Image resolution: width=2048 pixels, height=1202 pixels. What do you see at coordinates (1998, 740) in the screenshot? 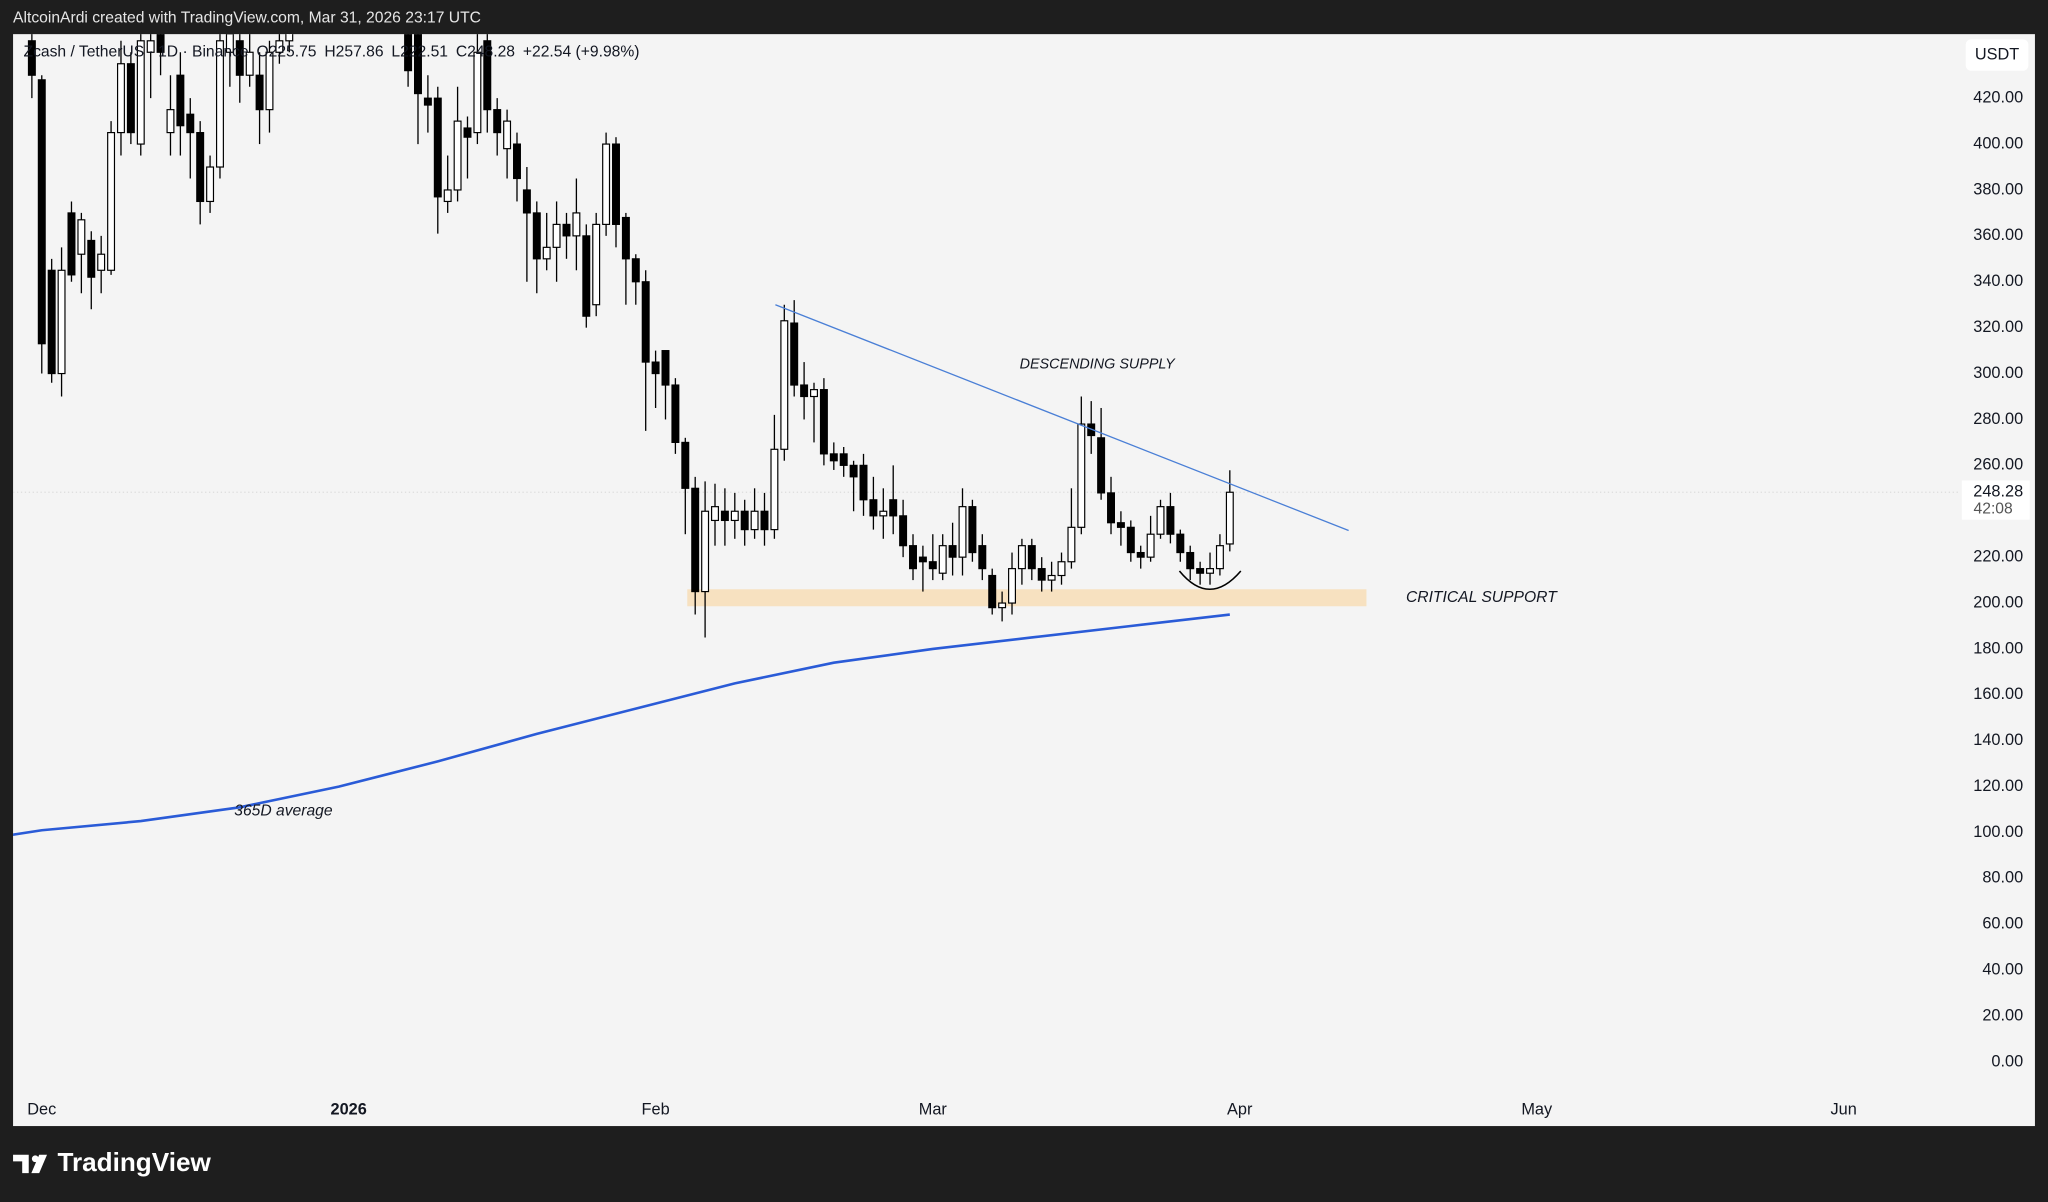
I see `y-tick-label: 140.00` at bounding box center [1998, 740].